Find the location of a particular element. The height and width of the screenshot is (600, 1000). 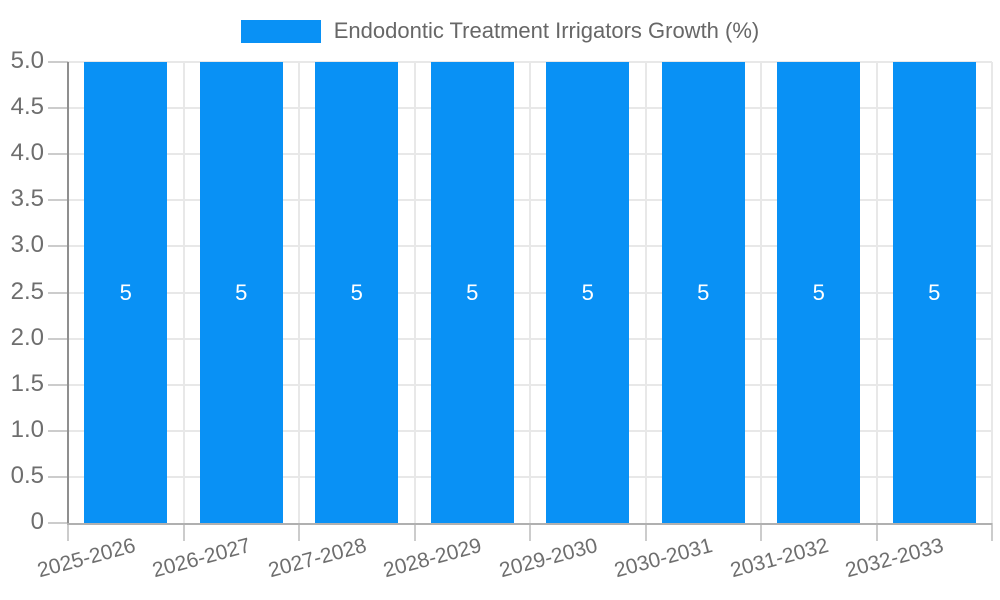

x-axis-label: 2032-2033 is located at coordinates (895, 558).